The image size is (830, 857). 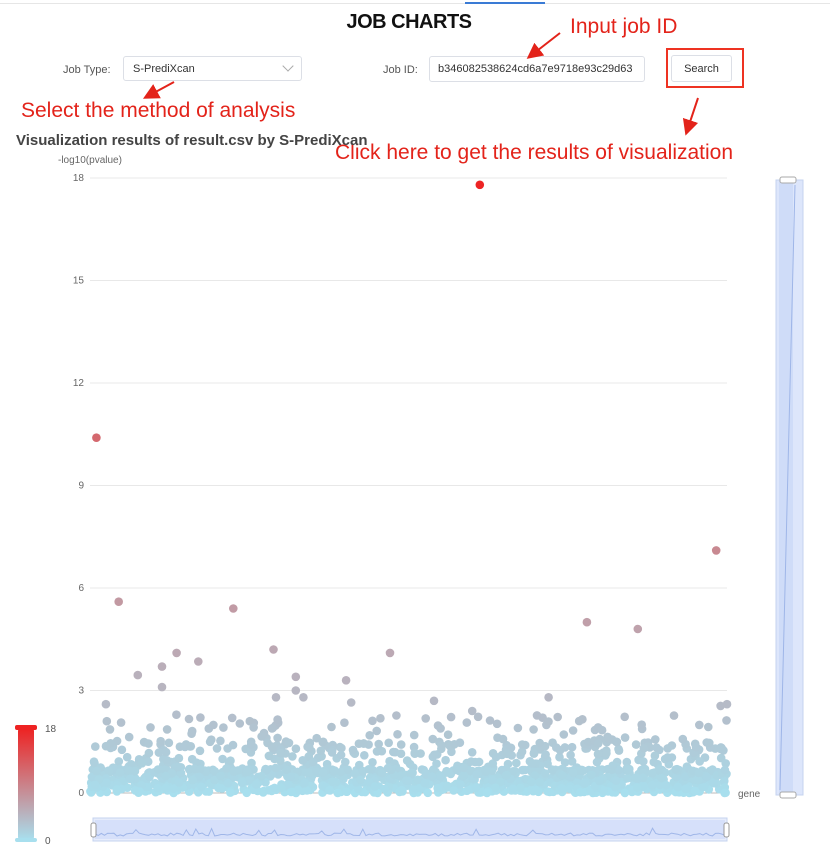 What do you see at coordinates (726, 830) in the screenshot?
I see `horizontal-zoom-handle-right` at bounding box center [726, 830].